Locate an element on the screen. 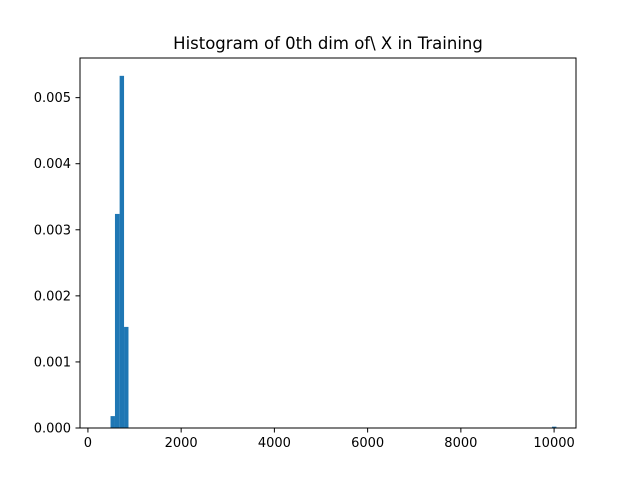 This screenshot has width=640, height=480. y-tick-label: 0.001 is located at coordinates (52, 362).